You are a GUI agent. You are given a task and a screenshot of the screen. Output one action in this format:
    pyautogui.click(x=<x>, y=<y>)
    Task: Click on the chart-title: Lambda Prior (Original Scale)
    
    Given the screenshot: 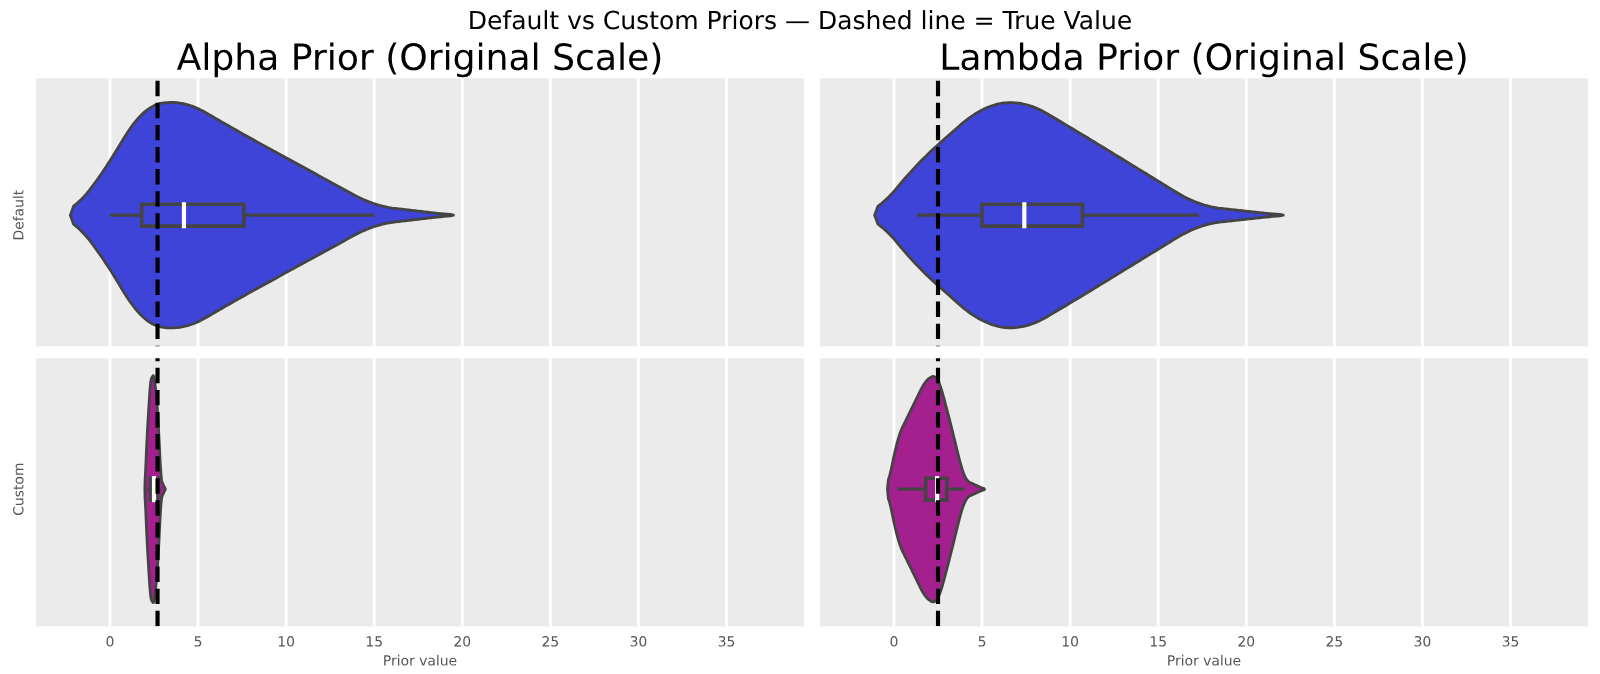 What is the action you would take?
    pyautogui.click(x=1204, y=60)
    